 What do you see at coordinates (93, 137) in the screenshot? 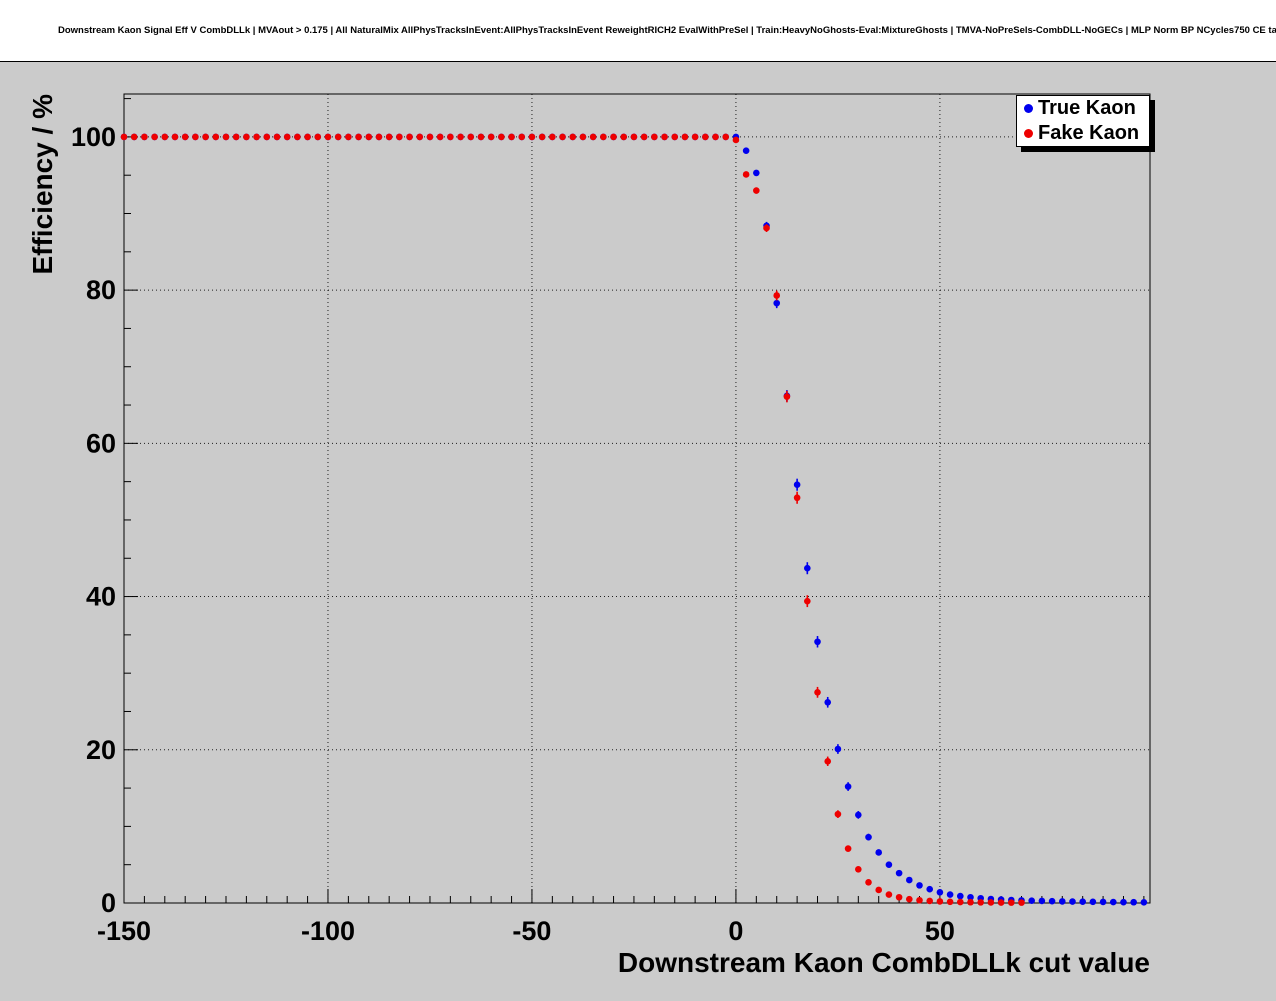
I see `y-tick-label: 100` at bounding box center [93, 137].